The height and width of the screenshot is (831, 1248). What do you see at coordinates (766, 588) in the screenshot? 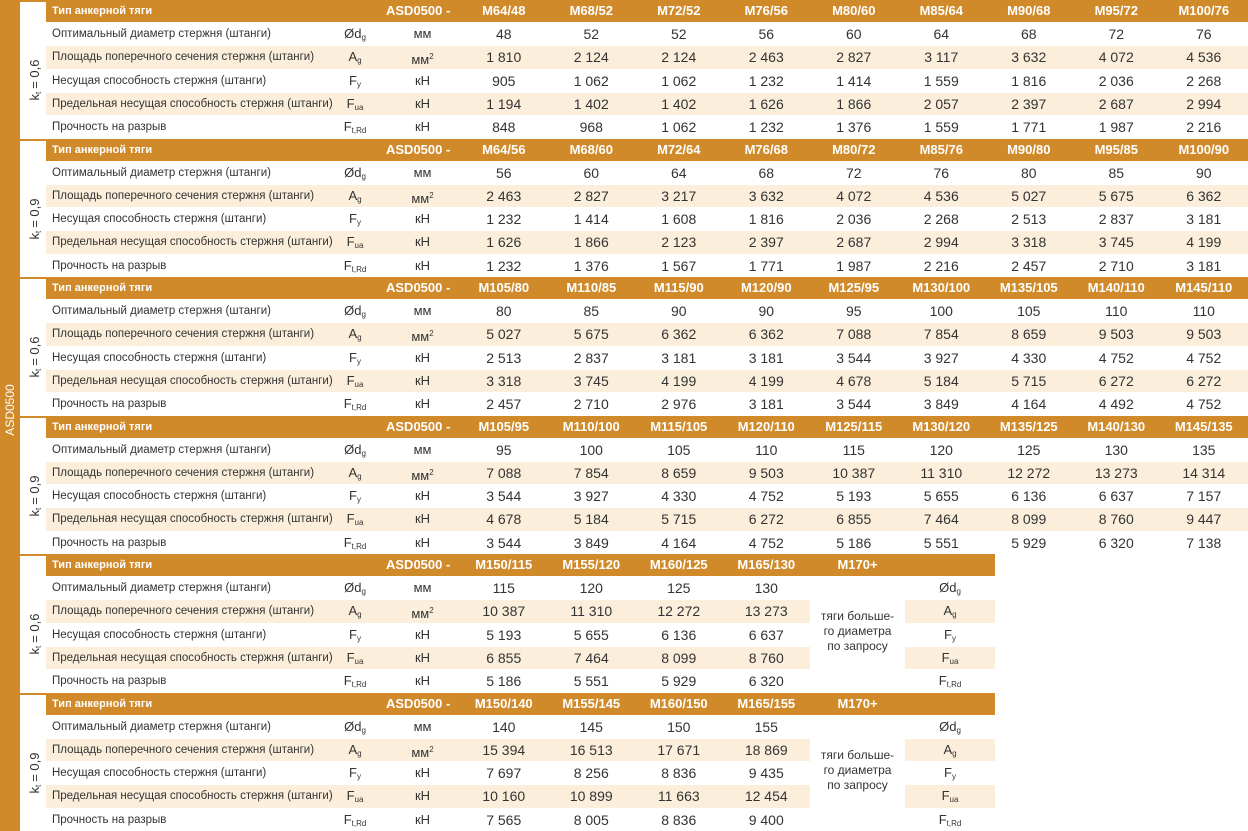
I see `value-cell: 130` at bounding box center [766, 588].